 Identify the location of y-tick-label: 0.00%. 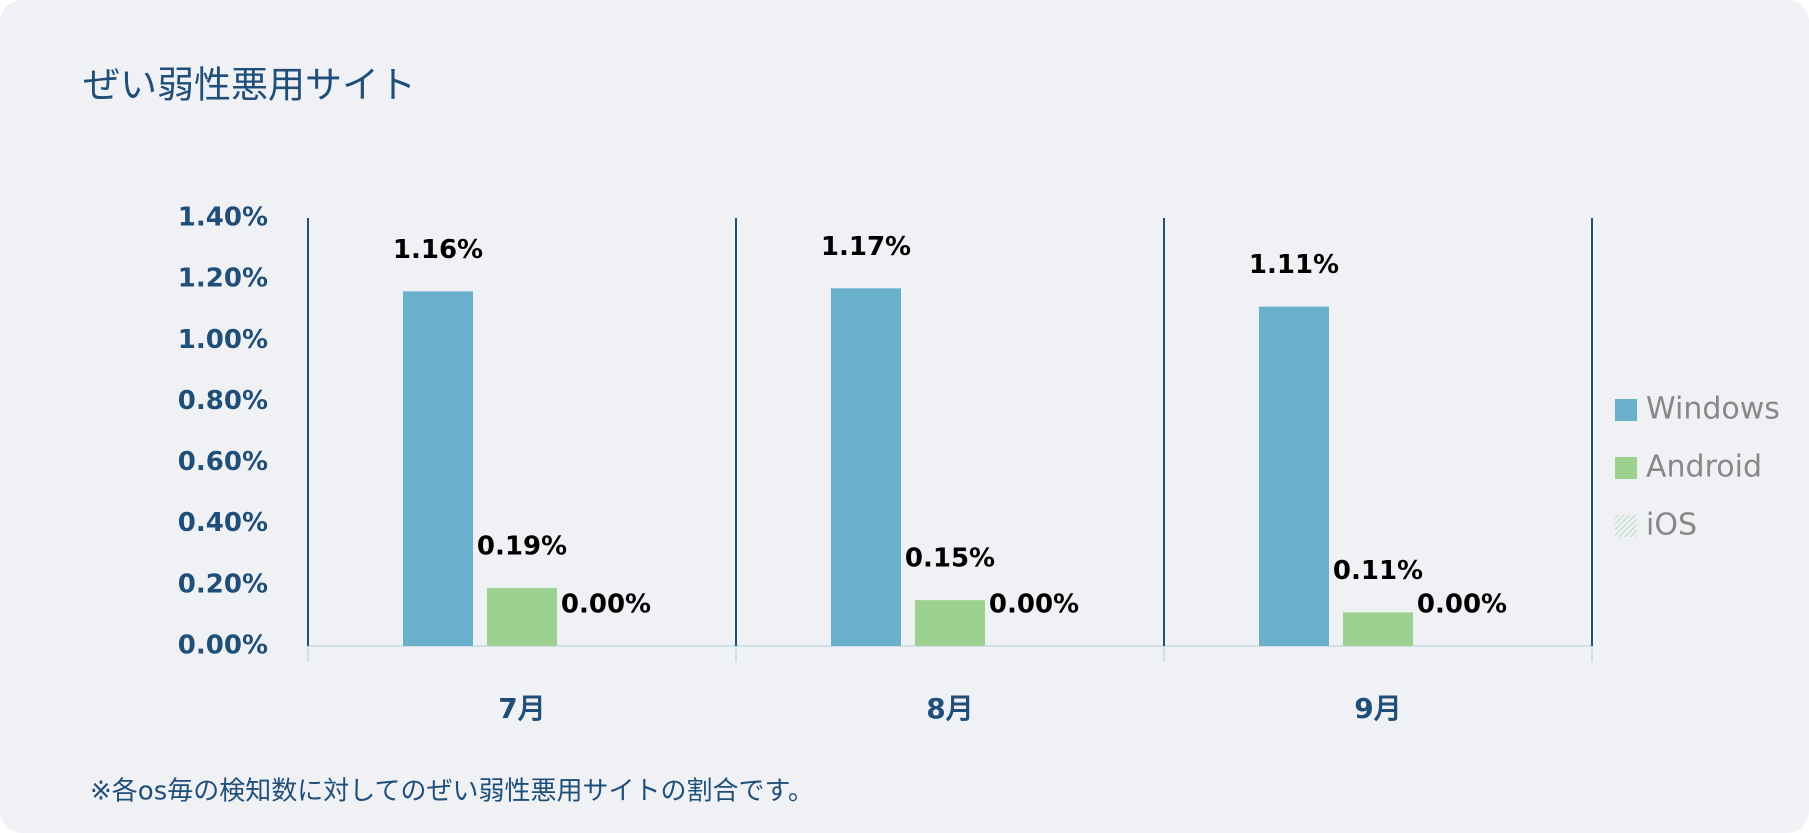
(223, 646).